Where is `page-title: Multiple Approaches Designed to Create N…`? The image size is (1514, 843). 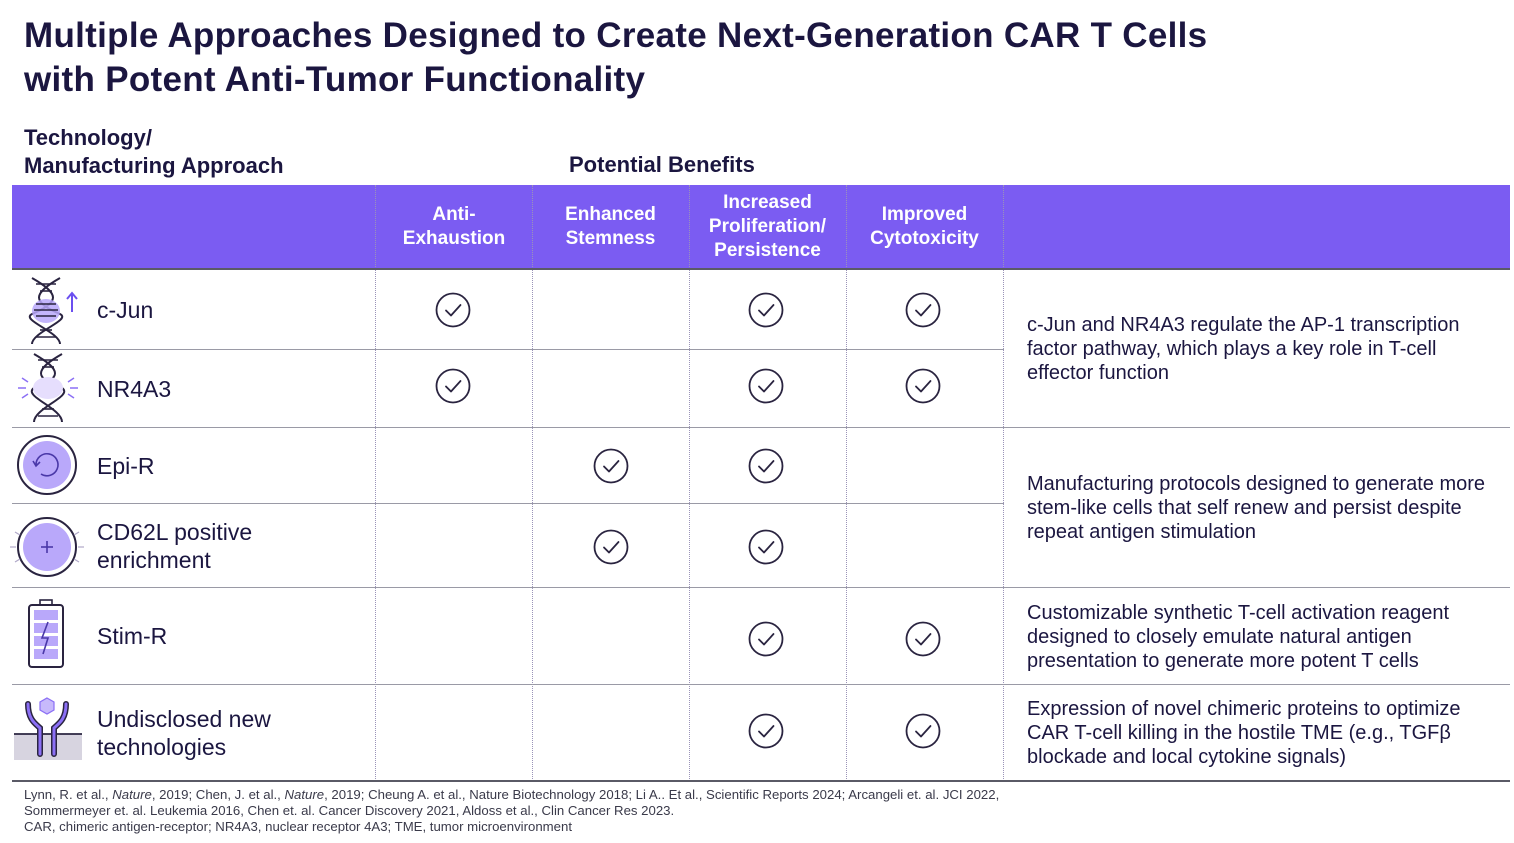 page-title: Multiple Approaches Designed to Create N… is located at coordinates (724, 58).